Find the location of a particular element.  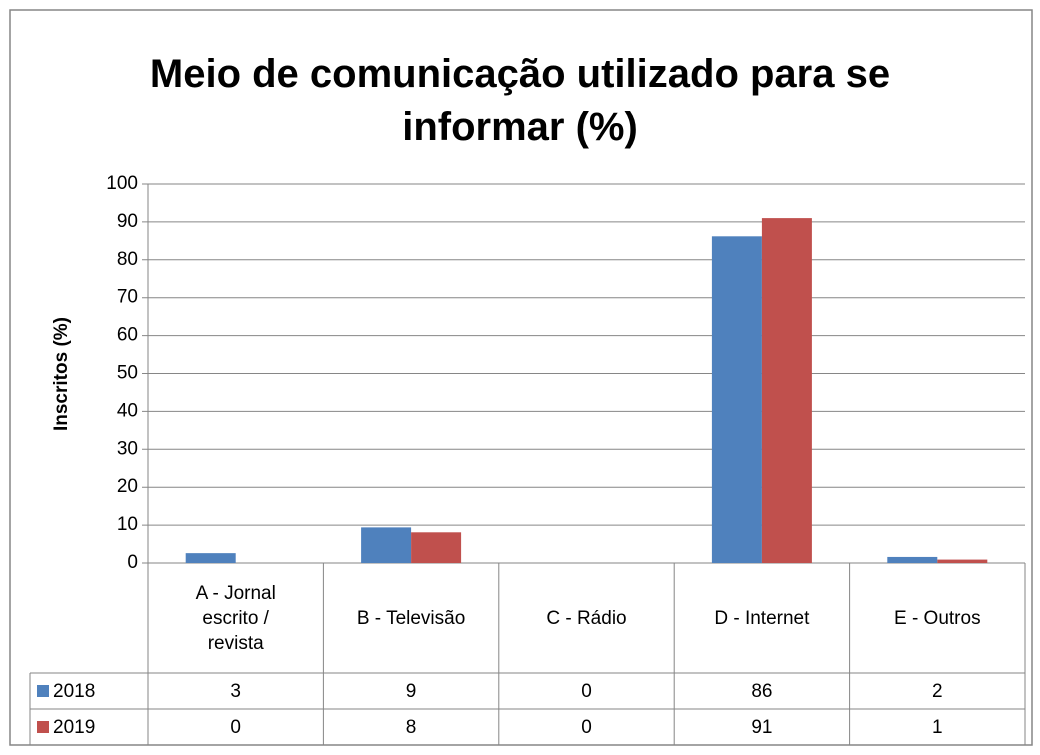

category-box: D - Internet is located at coordinates (762, 618).